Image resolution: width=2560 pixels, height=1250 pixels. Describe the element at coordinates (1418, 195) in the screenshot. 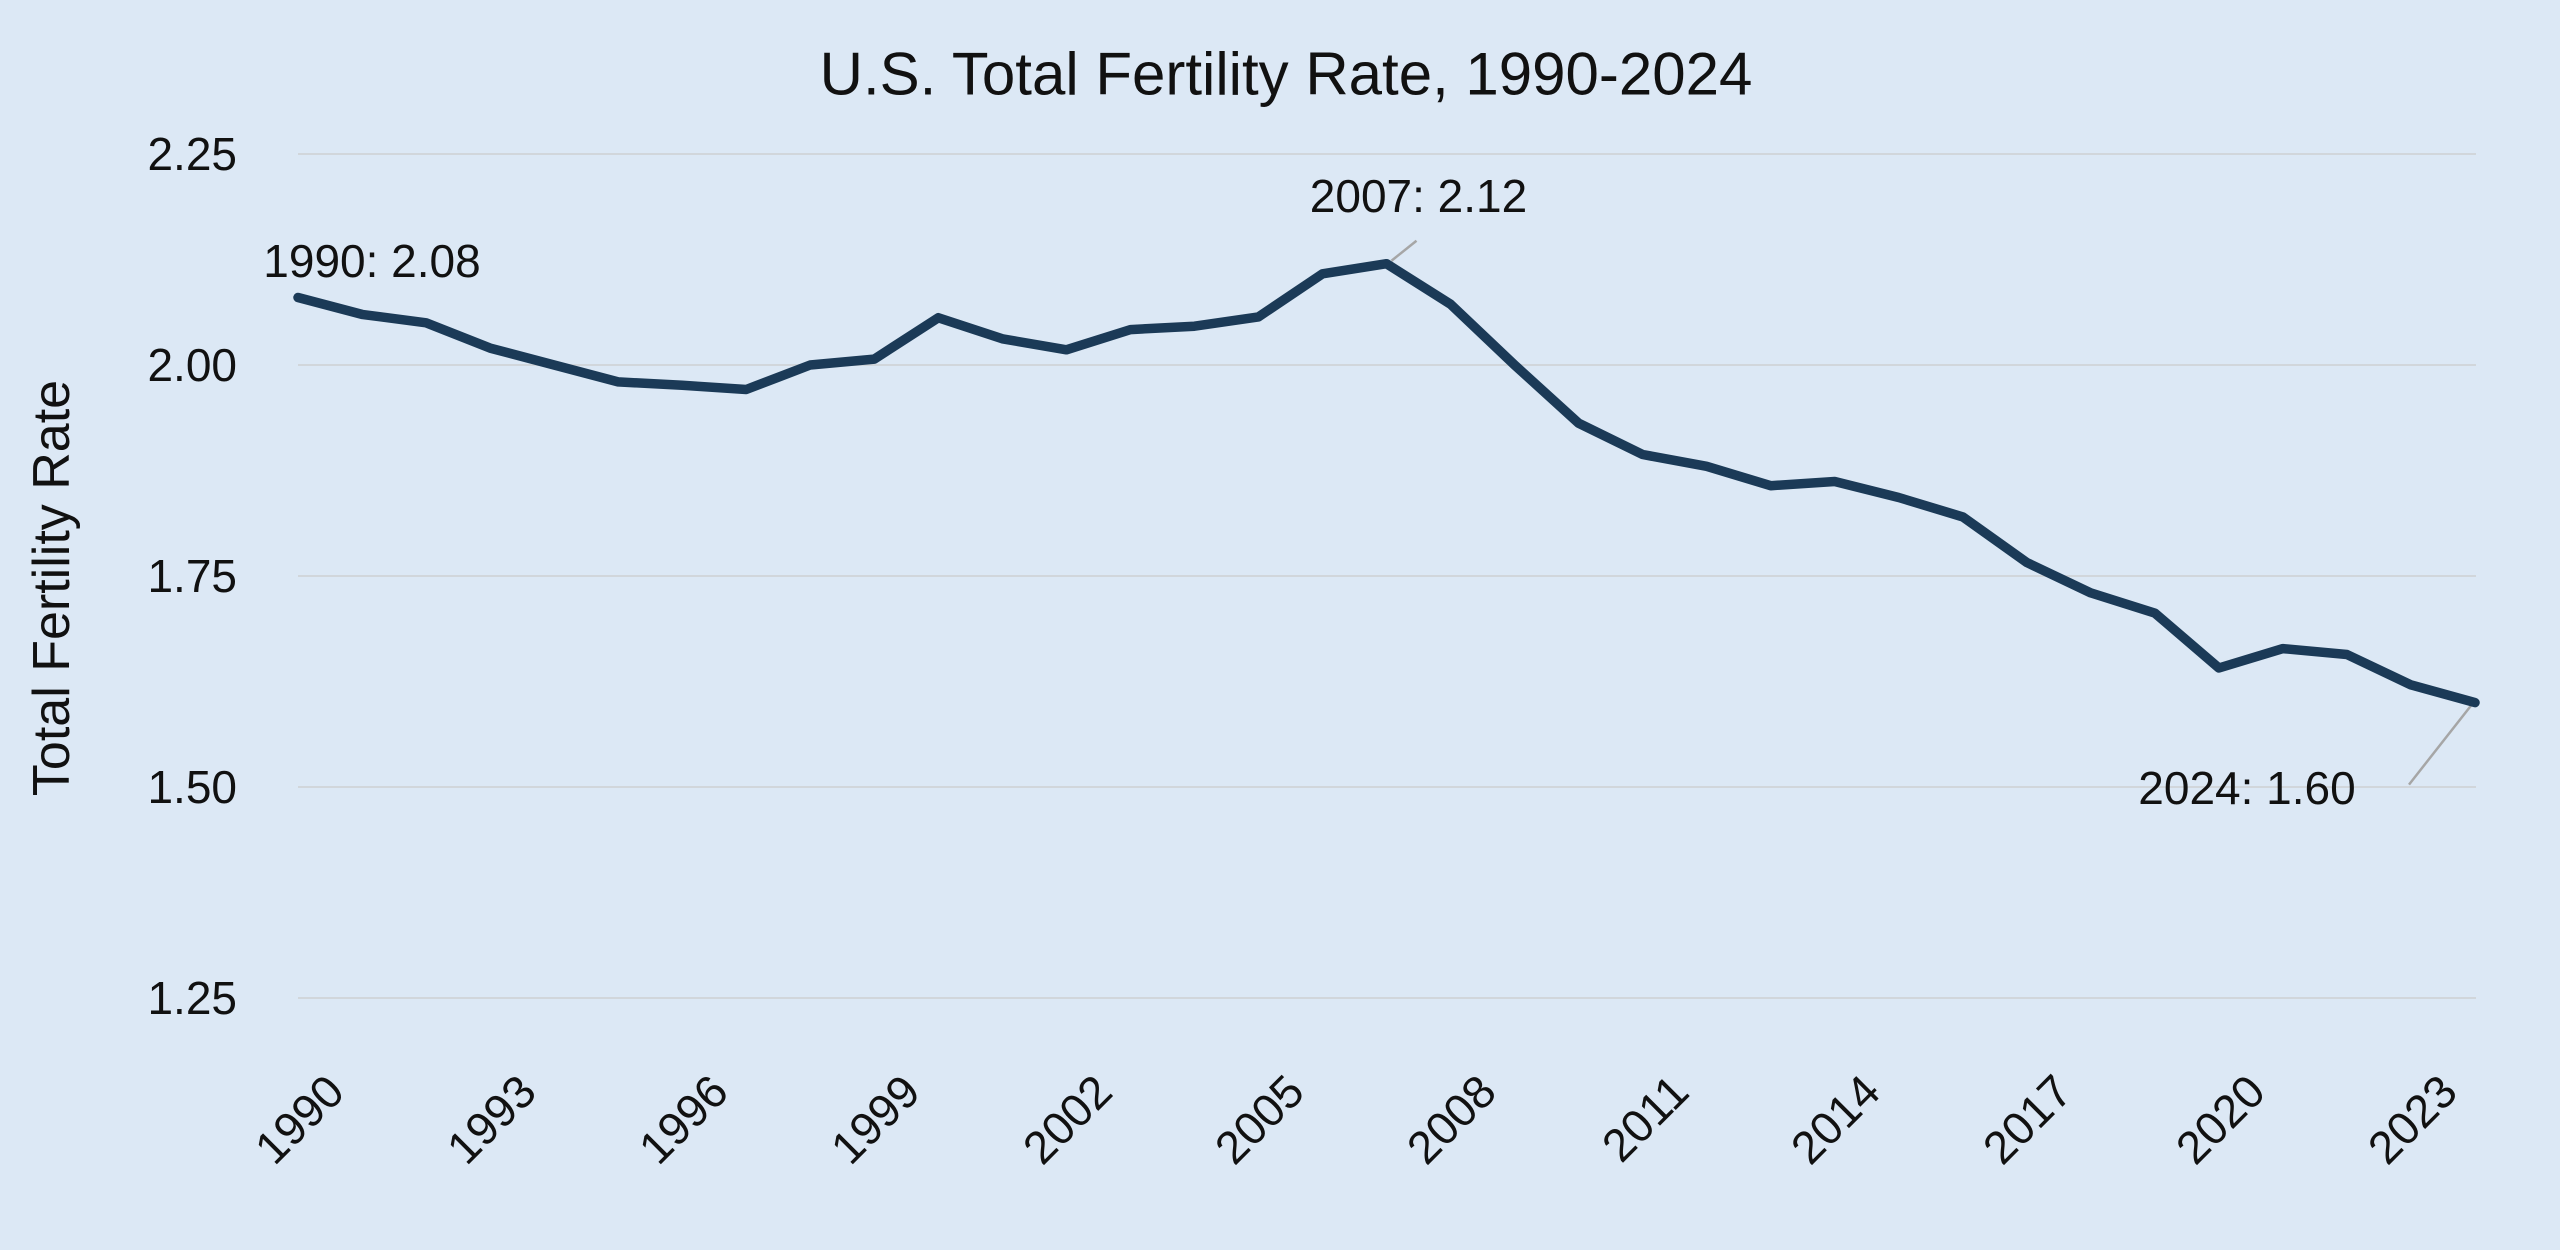

I see `annotation-2007: 2007: 2.12` at that location.